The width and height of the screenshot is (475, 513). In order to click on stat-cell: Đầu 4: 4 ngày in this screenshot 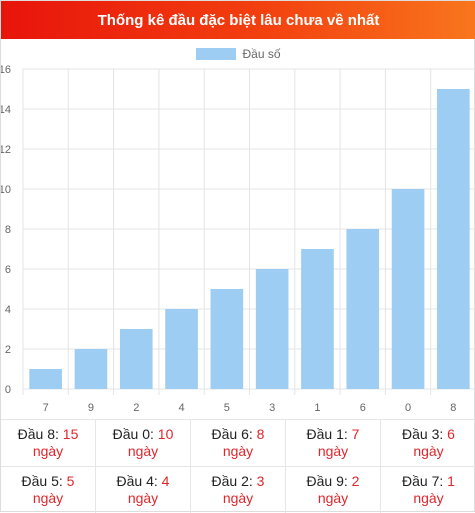, I will do `click(143, 489)`.